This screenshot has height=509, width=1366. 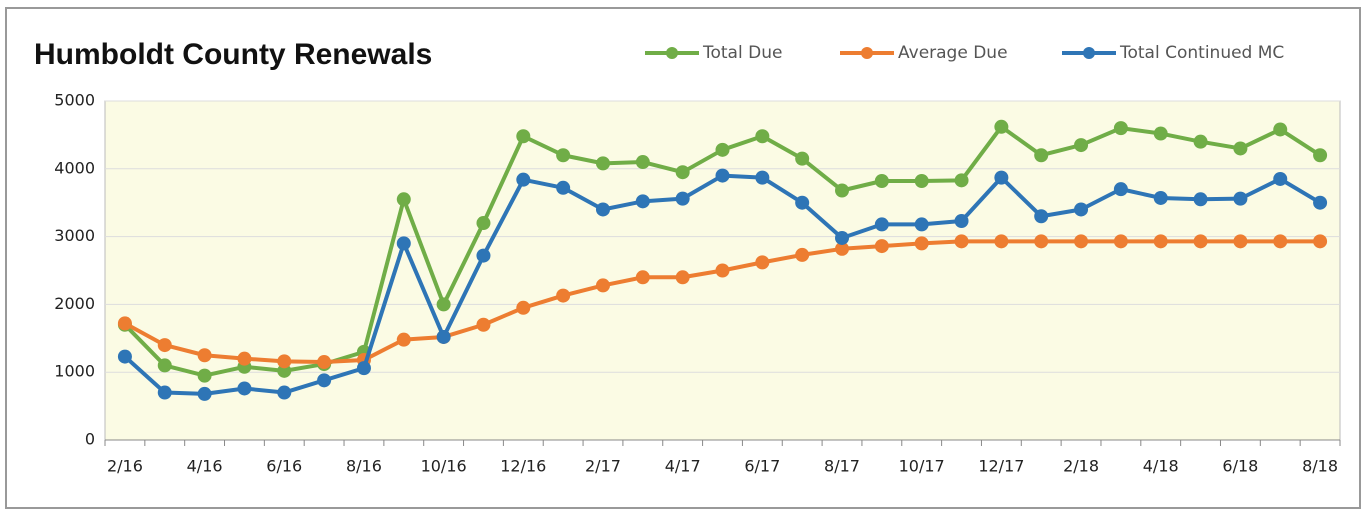 What do you see at coordinates (1081, 466) in the screenshot?
I see `x-tick-label: 2/18` at bounding box center [1081, 466].